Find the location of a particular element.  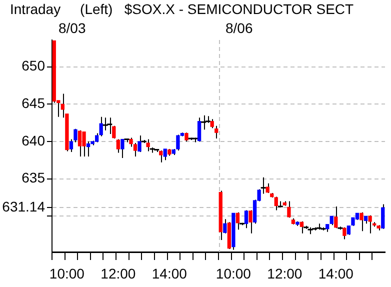

y-tick-label: 650 is located at coordinates (34, 66).